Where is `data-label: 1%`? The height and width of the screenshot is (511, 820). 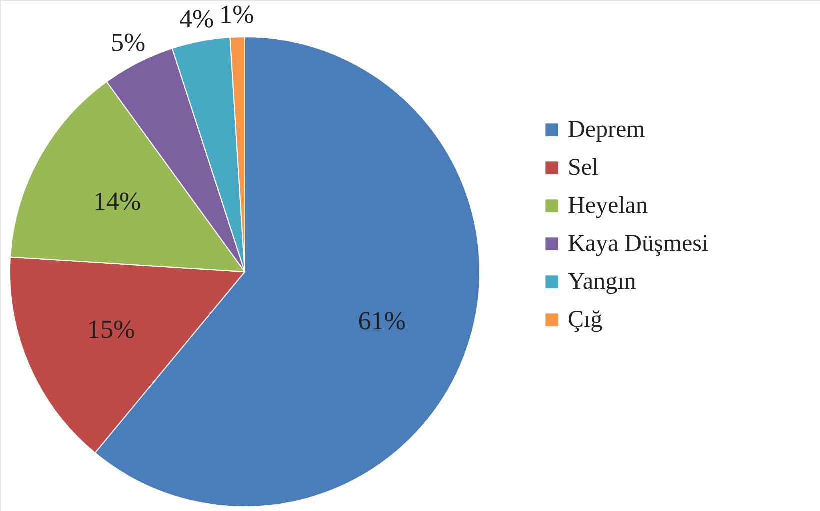 data-label: 1% is located at coordinates (237, 15).